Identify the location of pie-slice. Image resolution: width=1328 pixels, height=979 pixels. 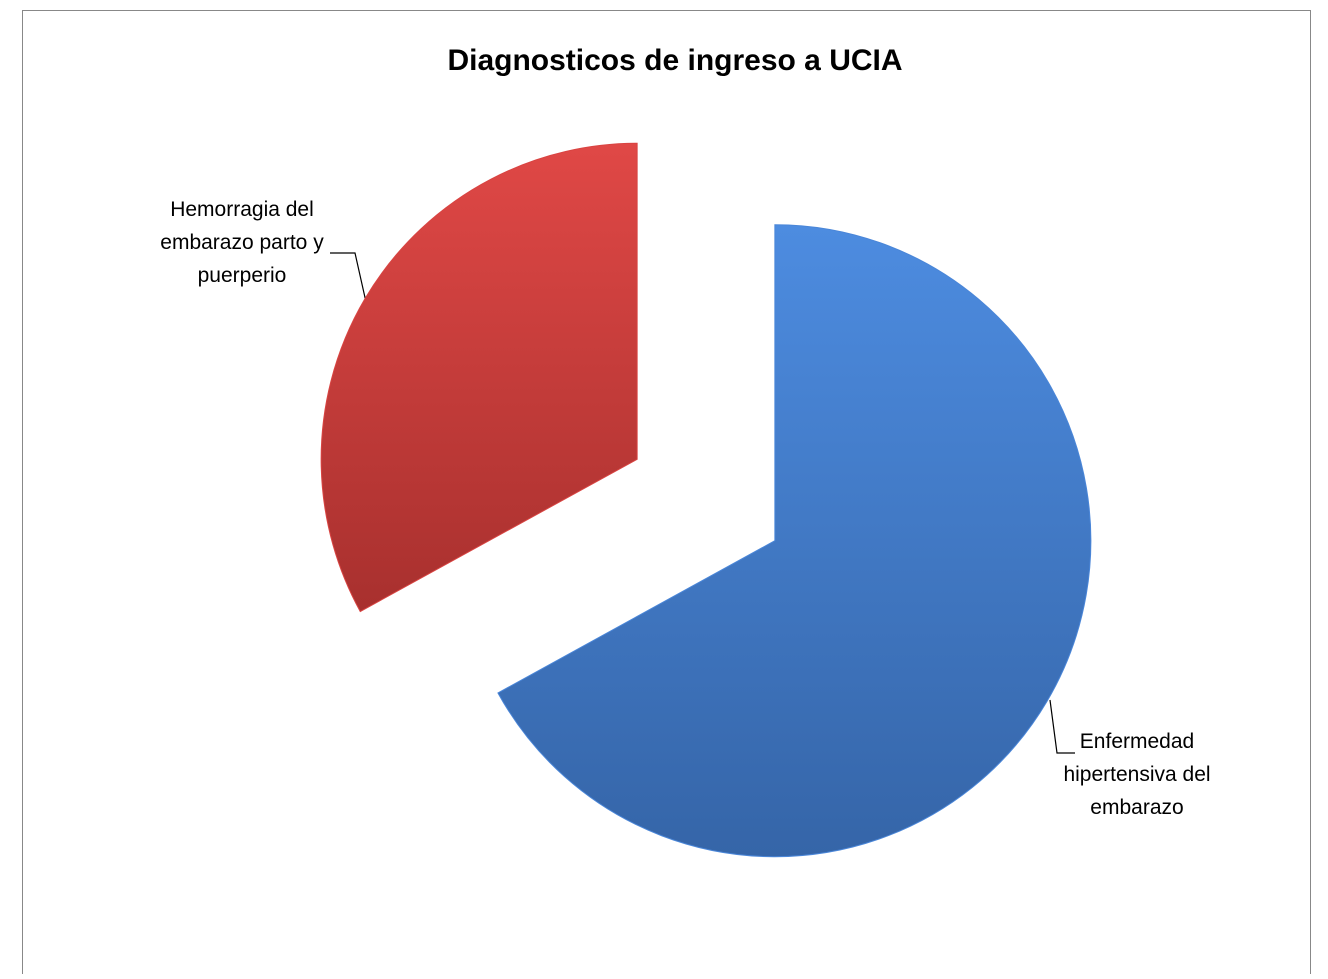
(479, 377).